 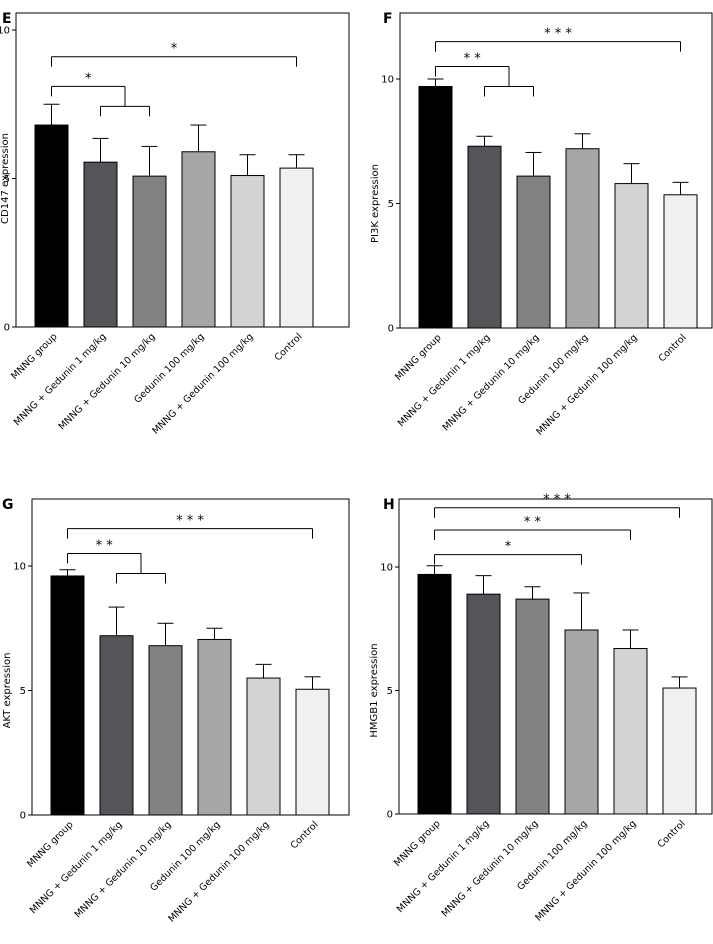 What do you see at coordinates (374, 690) in the screenshot?
I see `y-axis-label: HMGB1 expression` at bounding box center [374, 690].